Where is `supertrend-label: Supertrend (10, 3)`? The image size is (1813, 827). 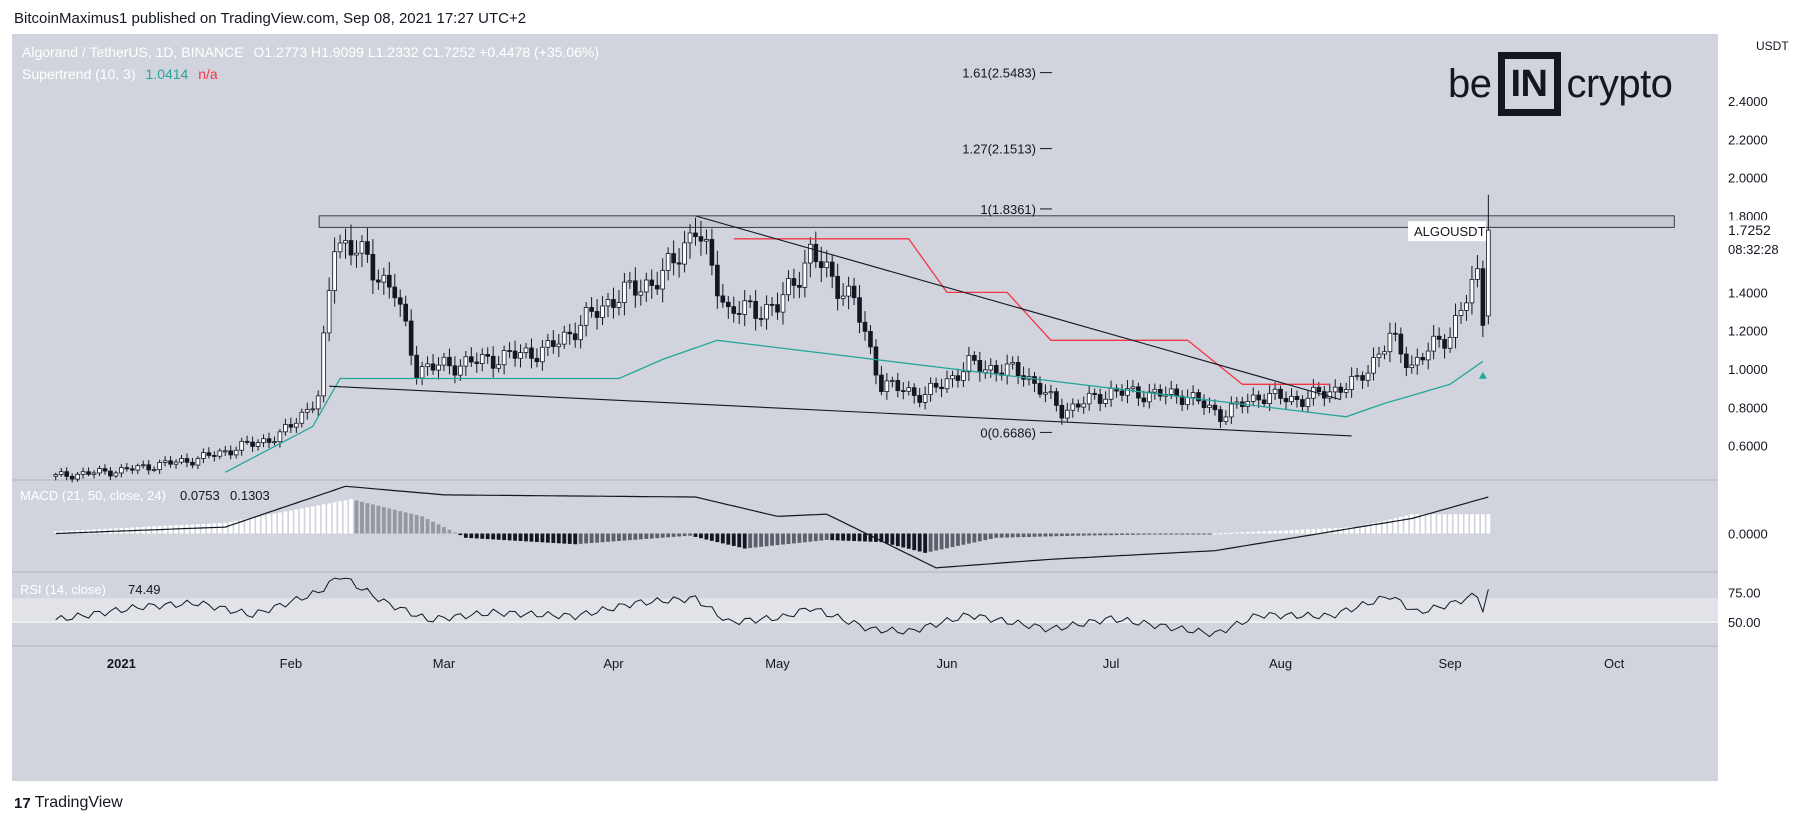
supertrend-label: Supertrend (10, 3) is located at coordinates (79, 74).